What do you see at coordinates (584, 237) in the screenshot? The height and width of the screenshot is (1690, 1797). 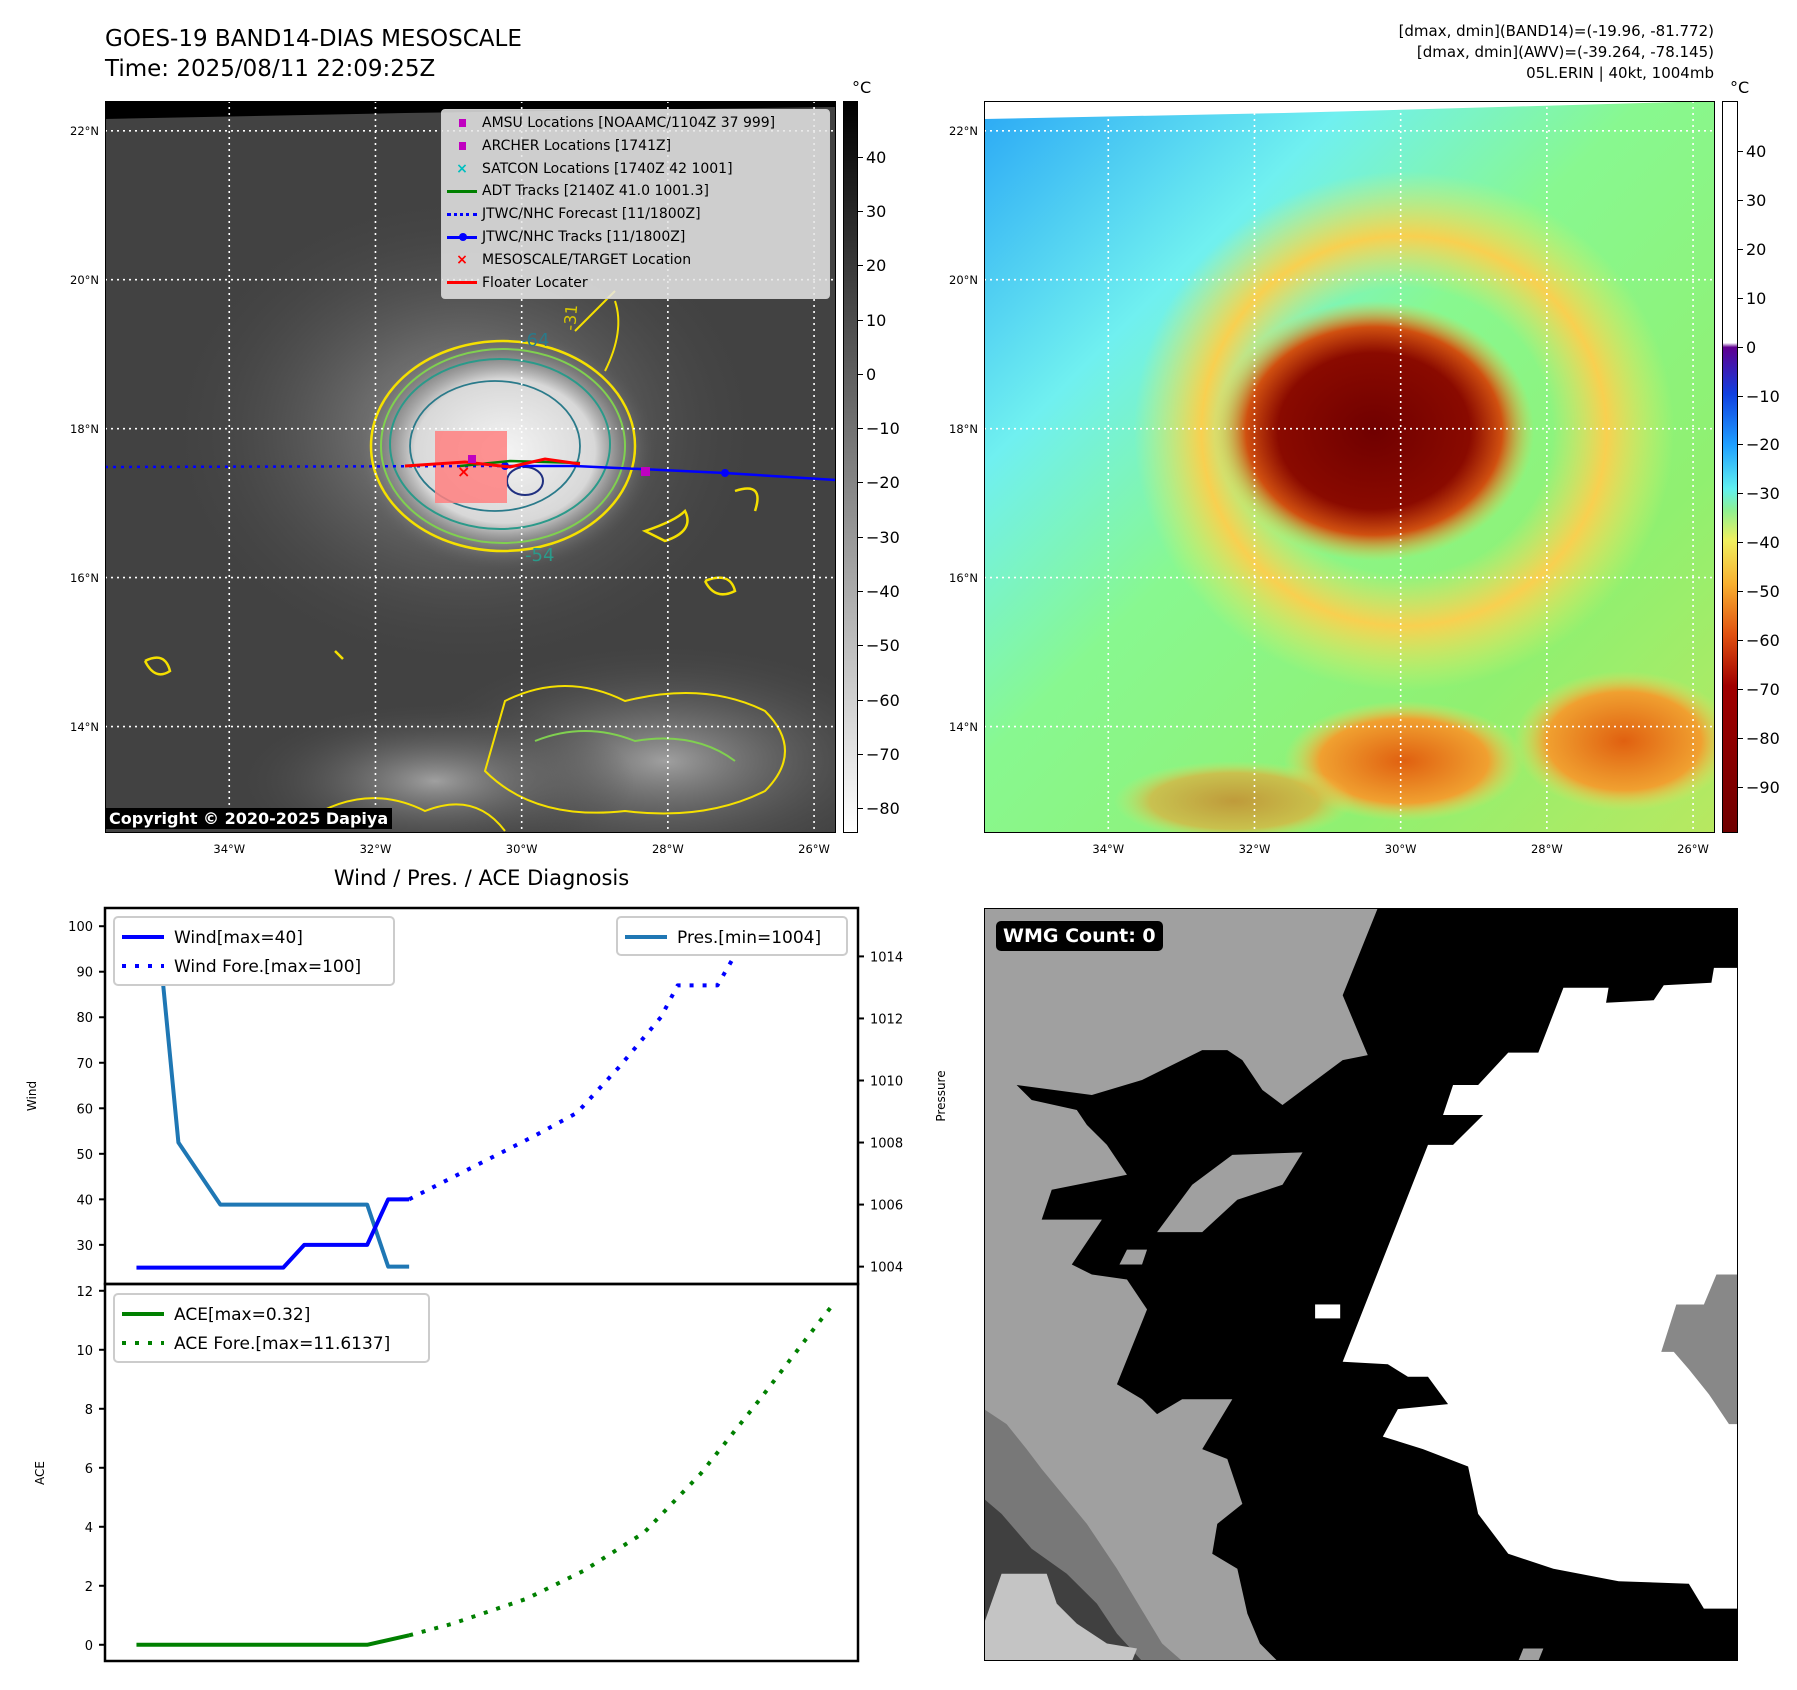 I see `legend-label: JTWC/NHC Tracks [11/1800Z]` at bounding box center [584, 237].